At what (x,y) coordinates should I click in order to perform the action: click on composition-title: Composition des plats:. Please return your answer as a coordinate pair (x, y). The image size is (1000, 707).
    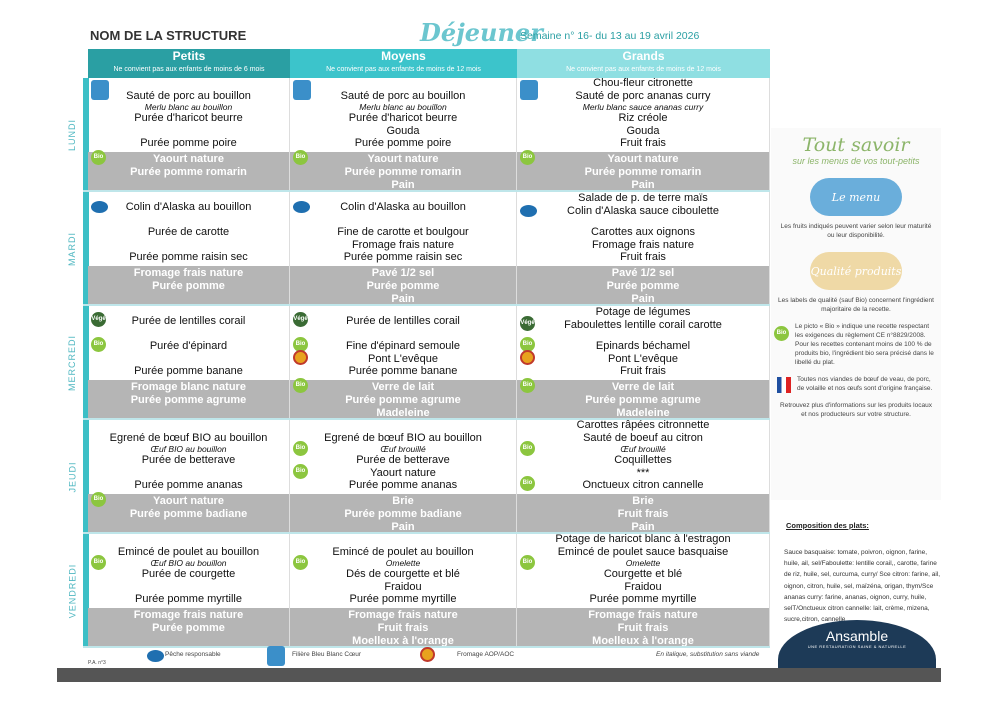
    Looking at the image, I should click on (827, 525).